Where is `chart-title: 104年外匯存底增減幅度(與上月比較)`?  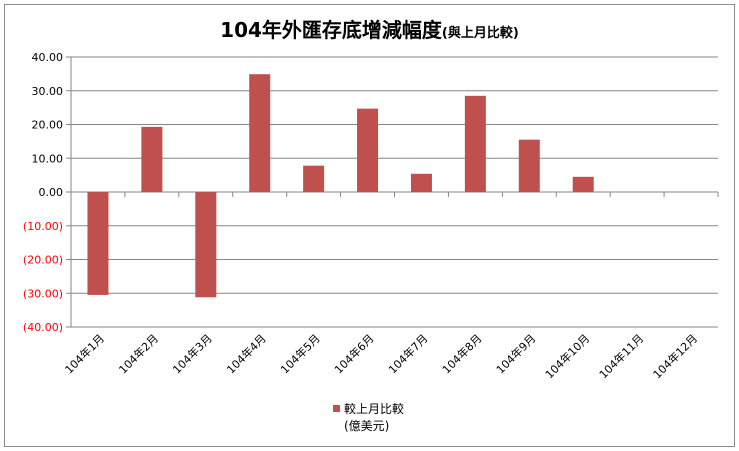 chart-title: 104年外匯存底增減幅度(與上月比較) is located at coordinates (369, 28).